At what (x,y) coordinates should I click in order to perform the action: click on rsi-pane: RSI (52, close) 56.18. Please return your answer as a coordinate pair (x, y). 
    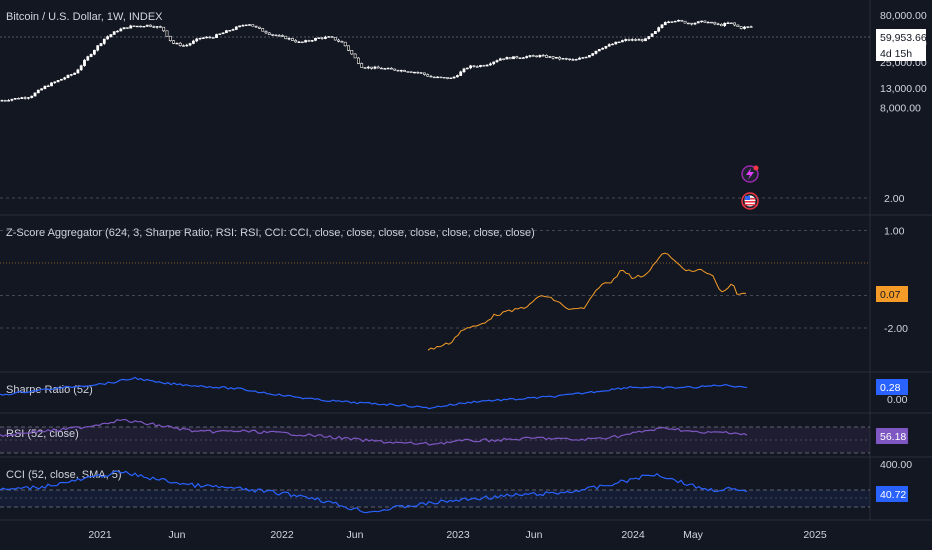
    Looking at the image, I should click on (454, 436).